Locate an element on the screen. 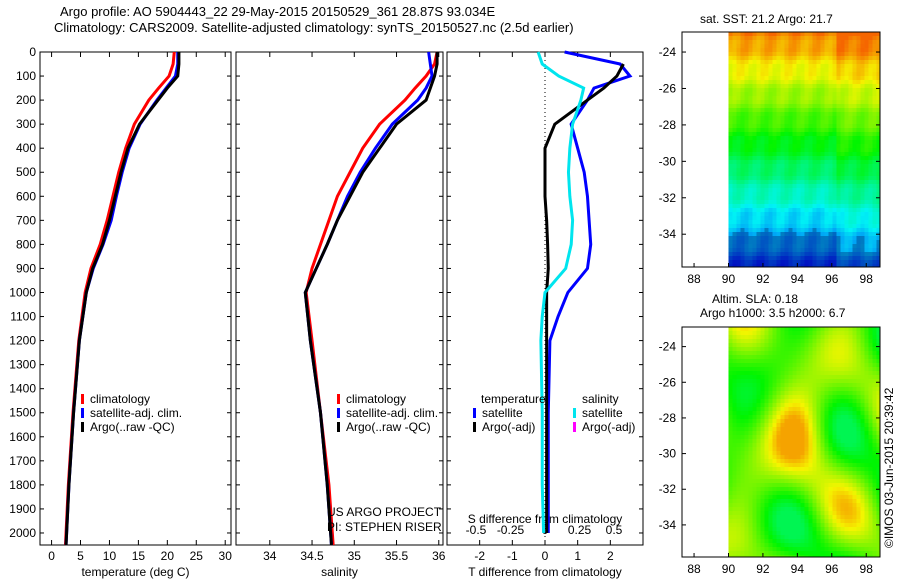  x-tick-label: 35 is located at coordinates (355, 556).